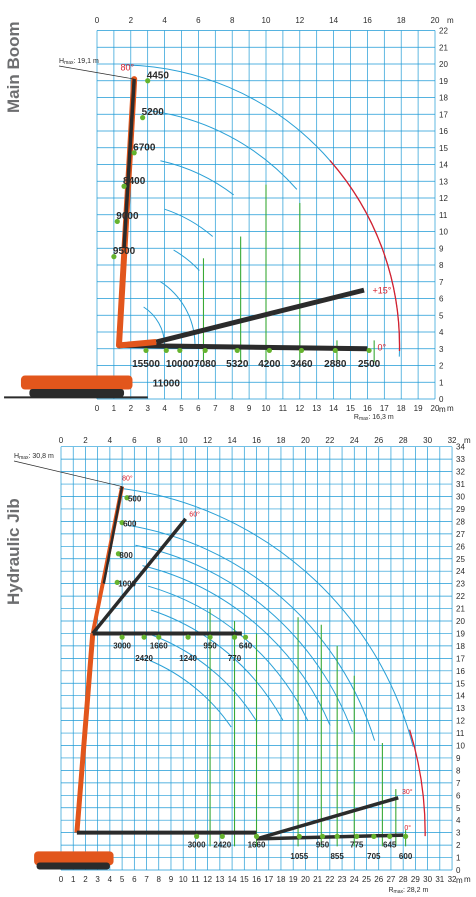  I want to click on main-boom-x-tick-bottom: 0, so click(97, 408).